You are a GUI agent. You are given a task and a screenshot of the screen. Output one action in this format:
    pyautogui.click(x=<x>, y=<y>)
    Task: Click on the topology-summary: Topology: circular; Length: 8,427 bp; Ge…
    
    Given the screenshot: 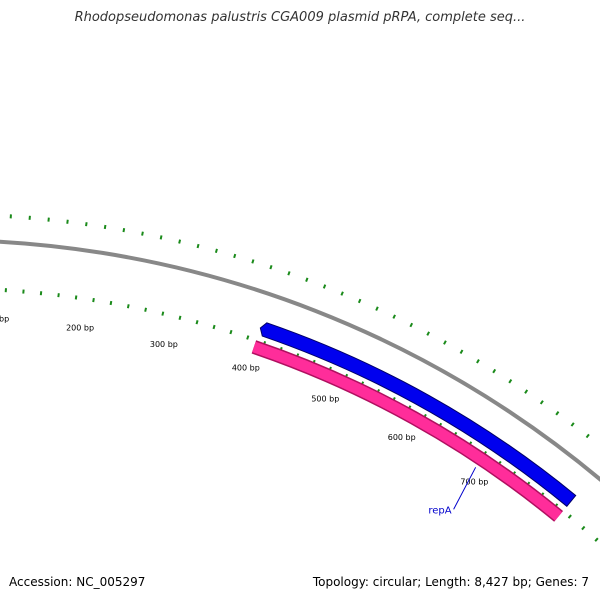 What is the action you would take?
    pyautogui.click(x=450, y=582)
    